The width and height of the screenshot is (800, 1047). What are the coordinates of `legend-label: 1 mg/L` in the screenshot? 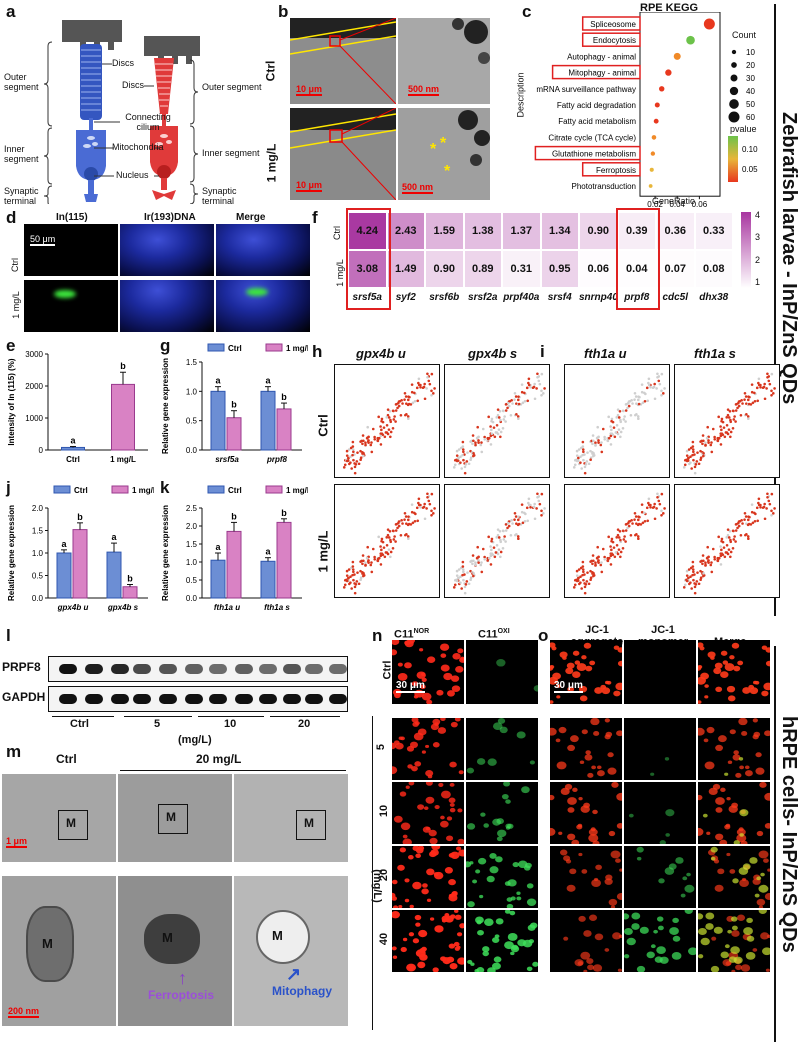 It's located at (297, 348).